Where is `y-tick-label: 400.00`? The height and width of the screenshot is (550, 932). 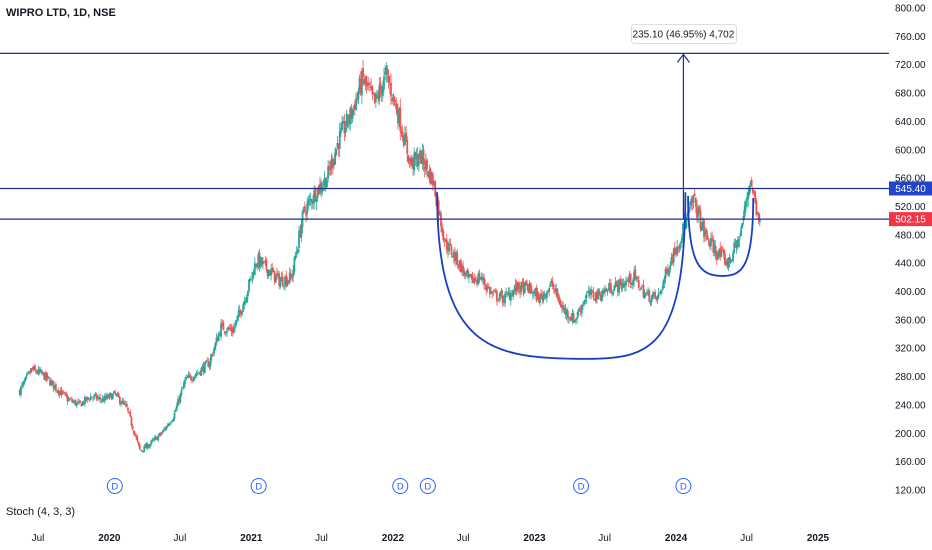
y-tick-label: 400.00 is located at coordinates (910, 292).